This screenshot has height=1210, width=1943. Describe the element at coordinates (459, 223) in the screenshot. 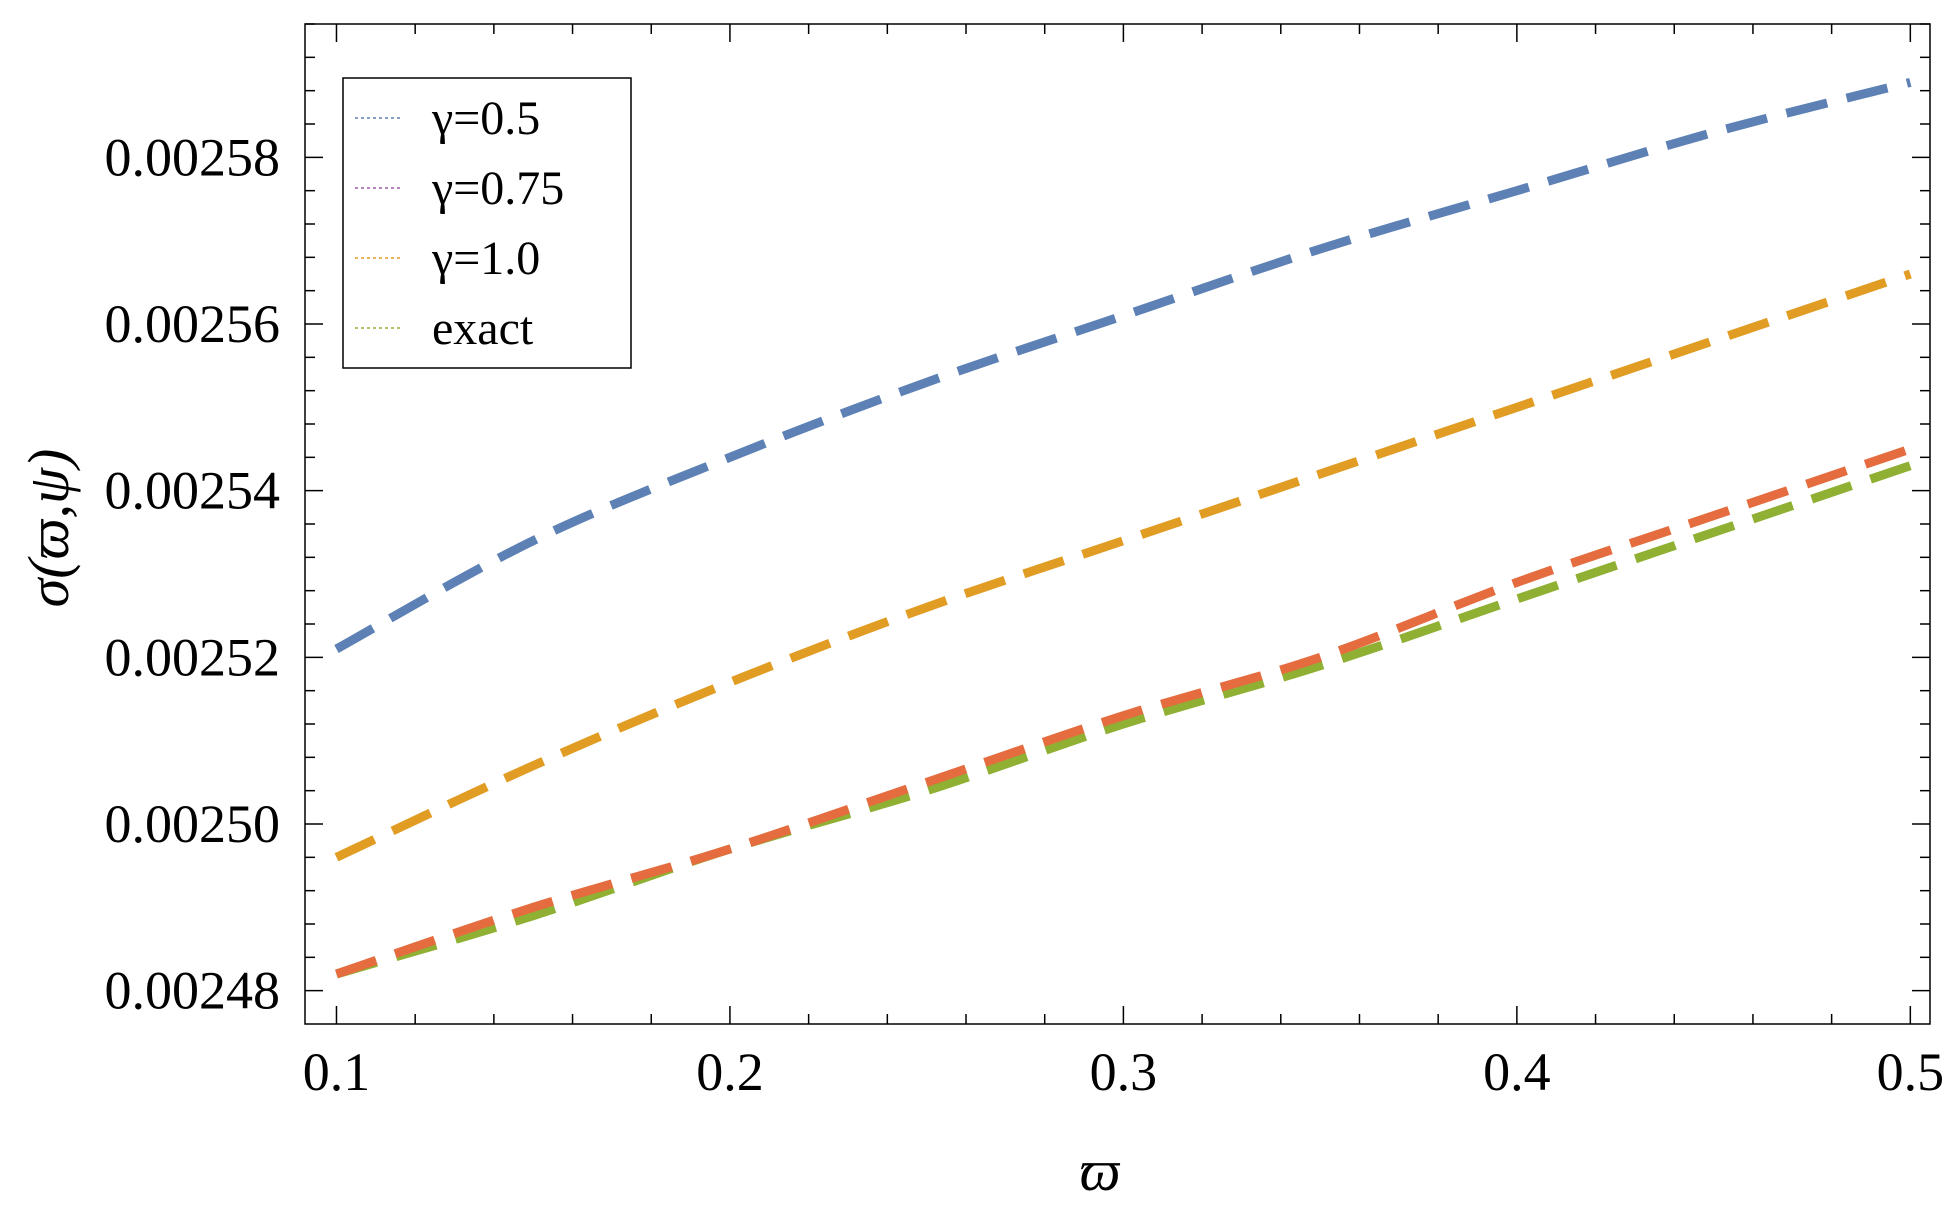

I see `legend-entries: γ=0.5 γ=0.75 γ=1.0 exact` at that location.